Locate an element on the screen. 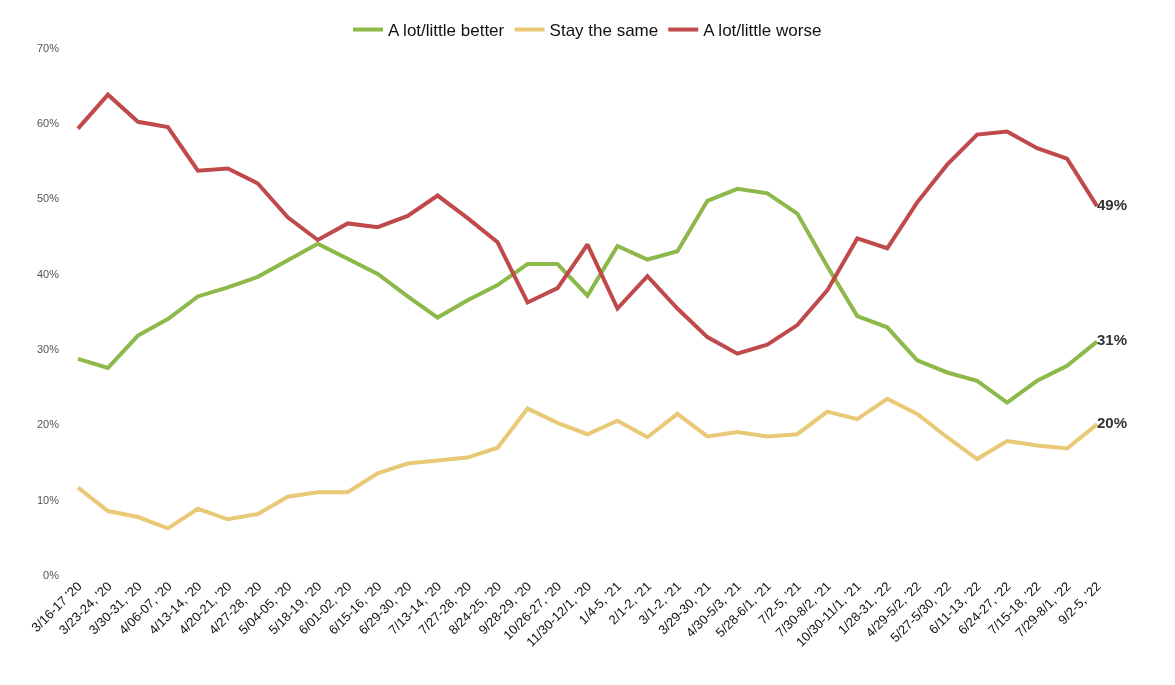  y-tick-label: 40% is located at coordinates (48, 273).